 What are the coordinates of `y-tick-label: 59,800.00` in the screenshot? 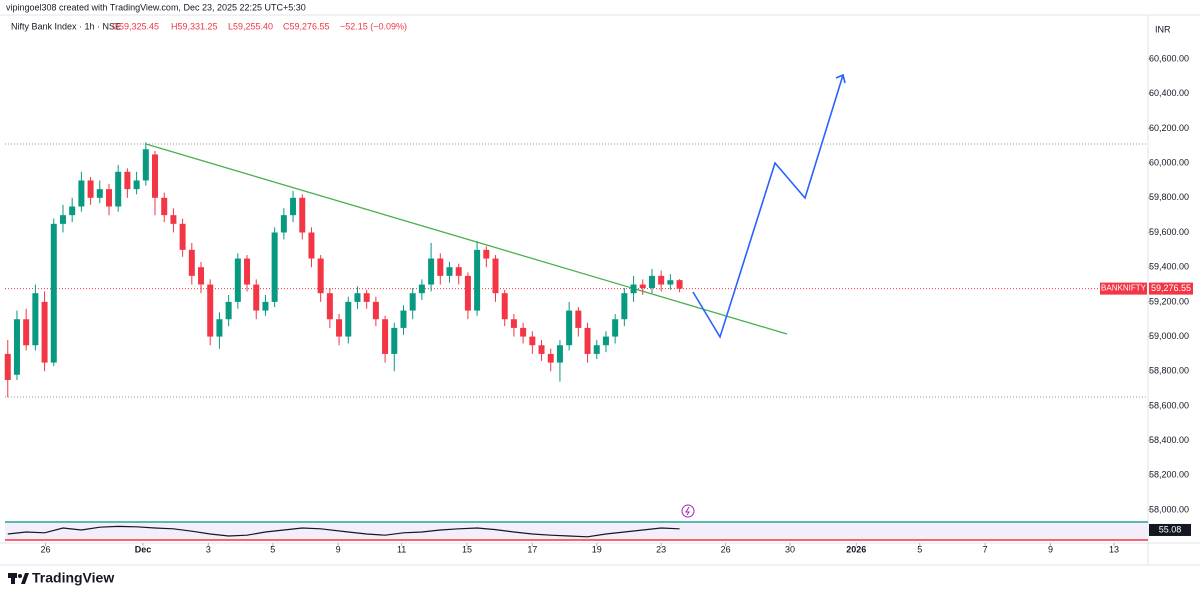 It's located at (1169, 197).